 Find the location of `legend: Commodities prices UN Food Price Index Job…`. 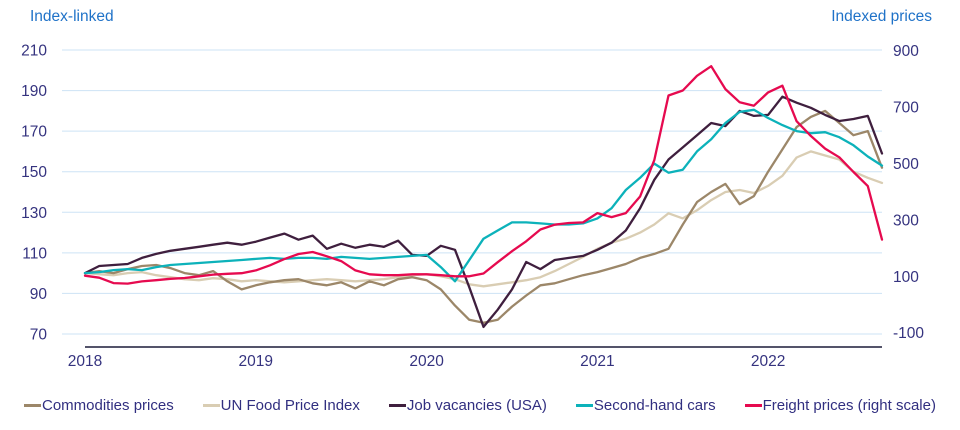

legend: Commodities prices UN Food Price Index Job… is located at coordinates (480, 405).